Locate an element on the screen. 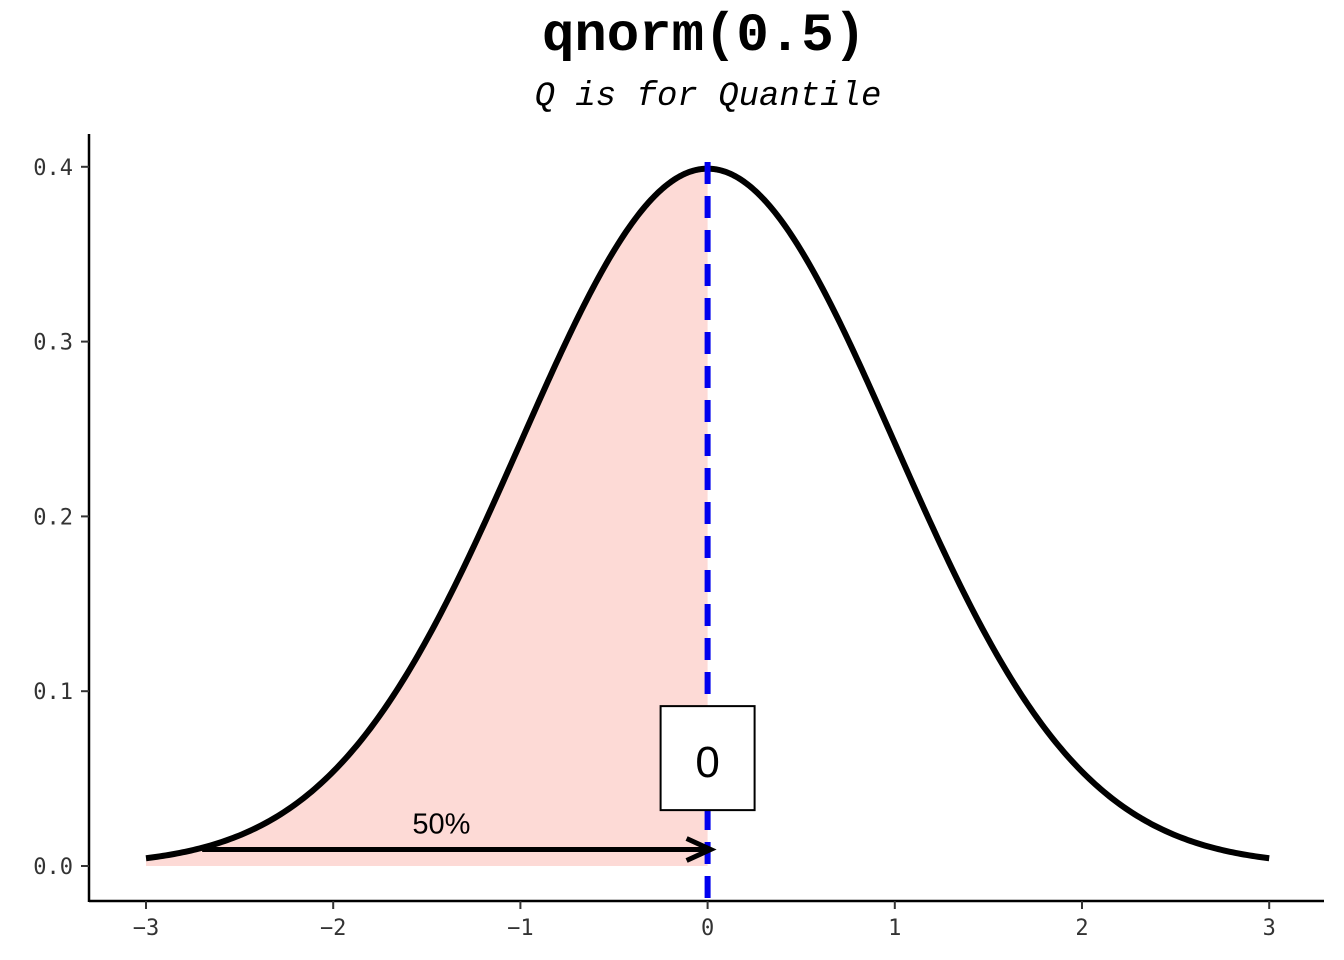  quantile-label-text: 0 is located at coordinates (707, 762).